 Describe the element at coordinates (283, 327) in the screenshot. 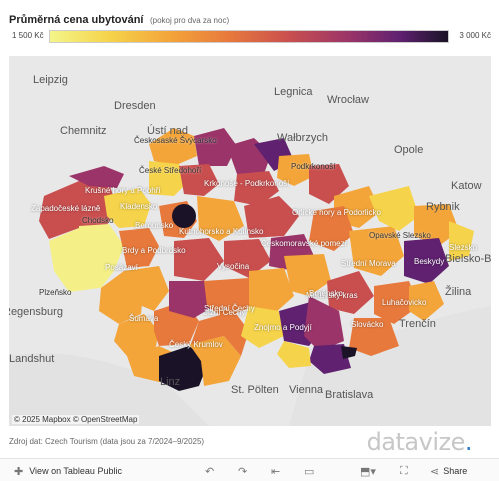

I see `region-label: Znojmo a Podyjí` at that location.